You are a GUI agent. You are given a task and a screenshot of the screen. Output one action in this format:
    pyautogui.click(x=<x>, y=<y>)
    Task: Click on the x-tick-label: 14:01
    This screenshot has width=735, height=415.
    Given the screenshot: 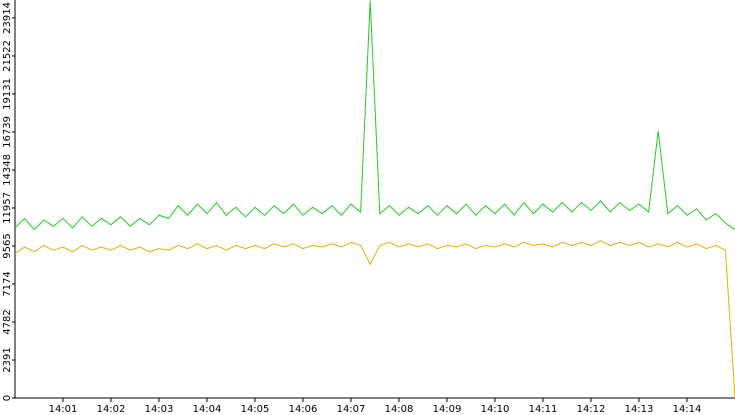 What is the action you would take?
    pyautogui.click(x=63, y=409)
    